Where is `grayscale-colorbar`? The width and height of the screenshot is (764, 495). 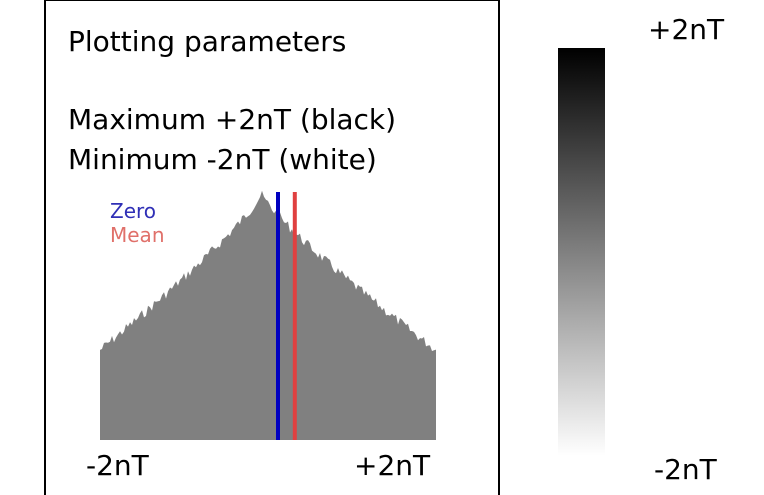 grayscale-colorbar is located at coordinates (581, 252).